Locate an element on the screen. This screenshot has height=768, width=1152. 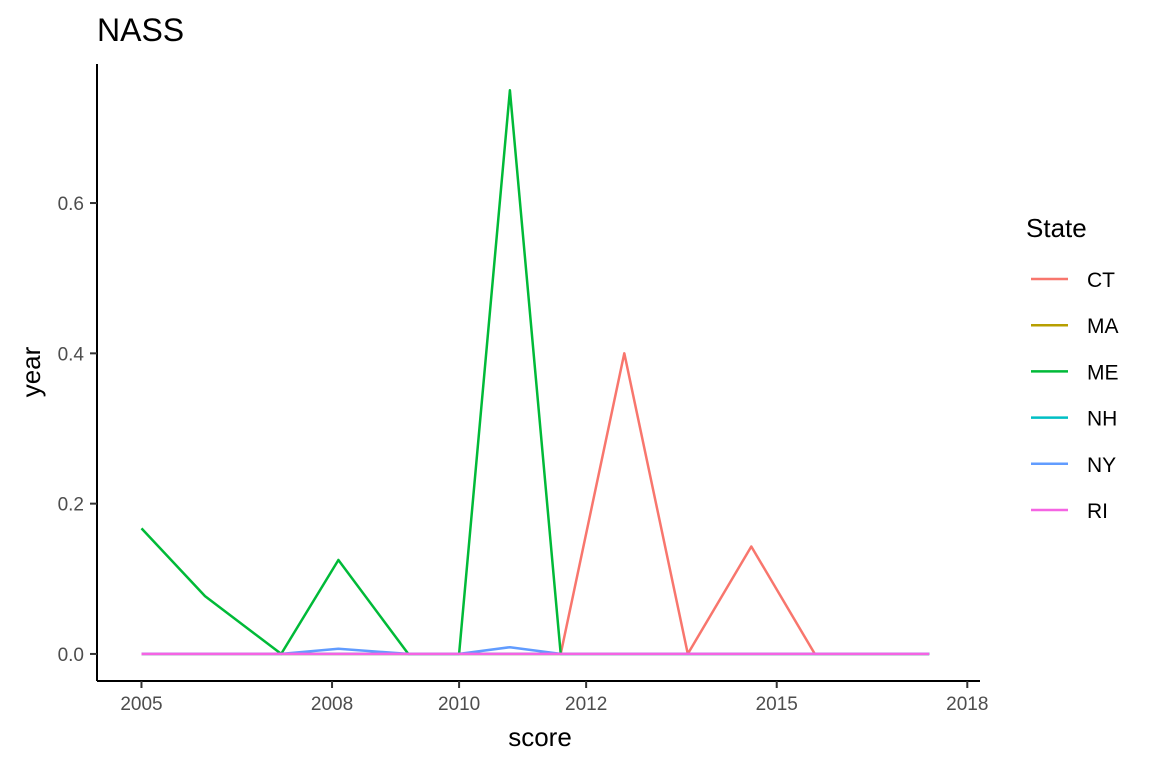
y-axis-title: year is located at coordinates (31, 371).